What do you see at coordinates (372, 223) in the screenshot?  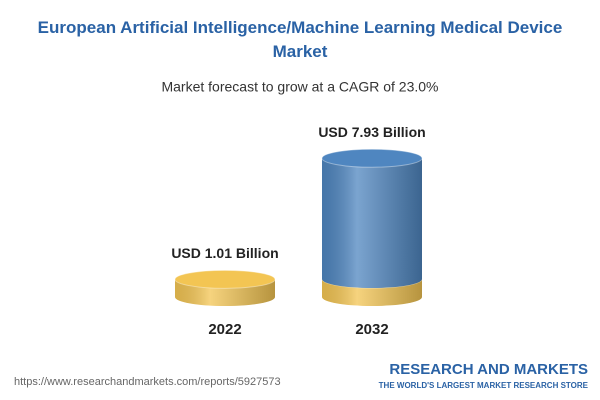 I see `bar-body-shade` at bounding box center [372, 223].